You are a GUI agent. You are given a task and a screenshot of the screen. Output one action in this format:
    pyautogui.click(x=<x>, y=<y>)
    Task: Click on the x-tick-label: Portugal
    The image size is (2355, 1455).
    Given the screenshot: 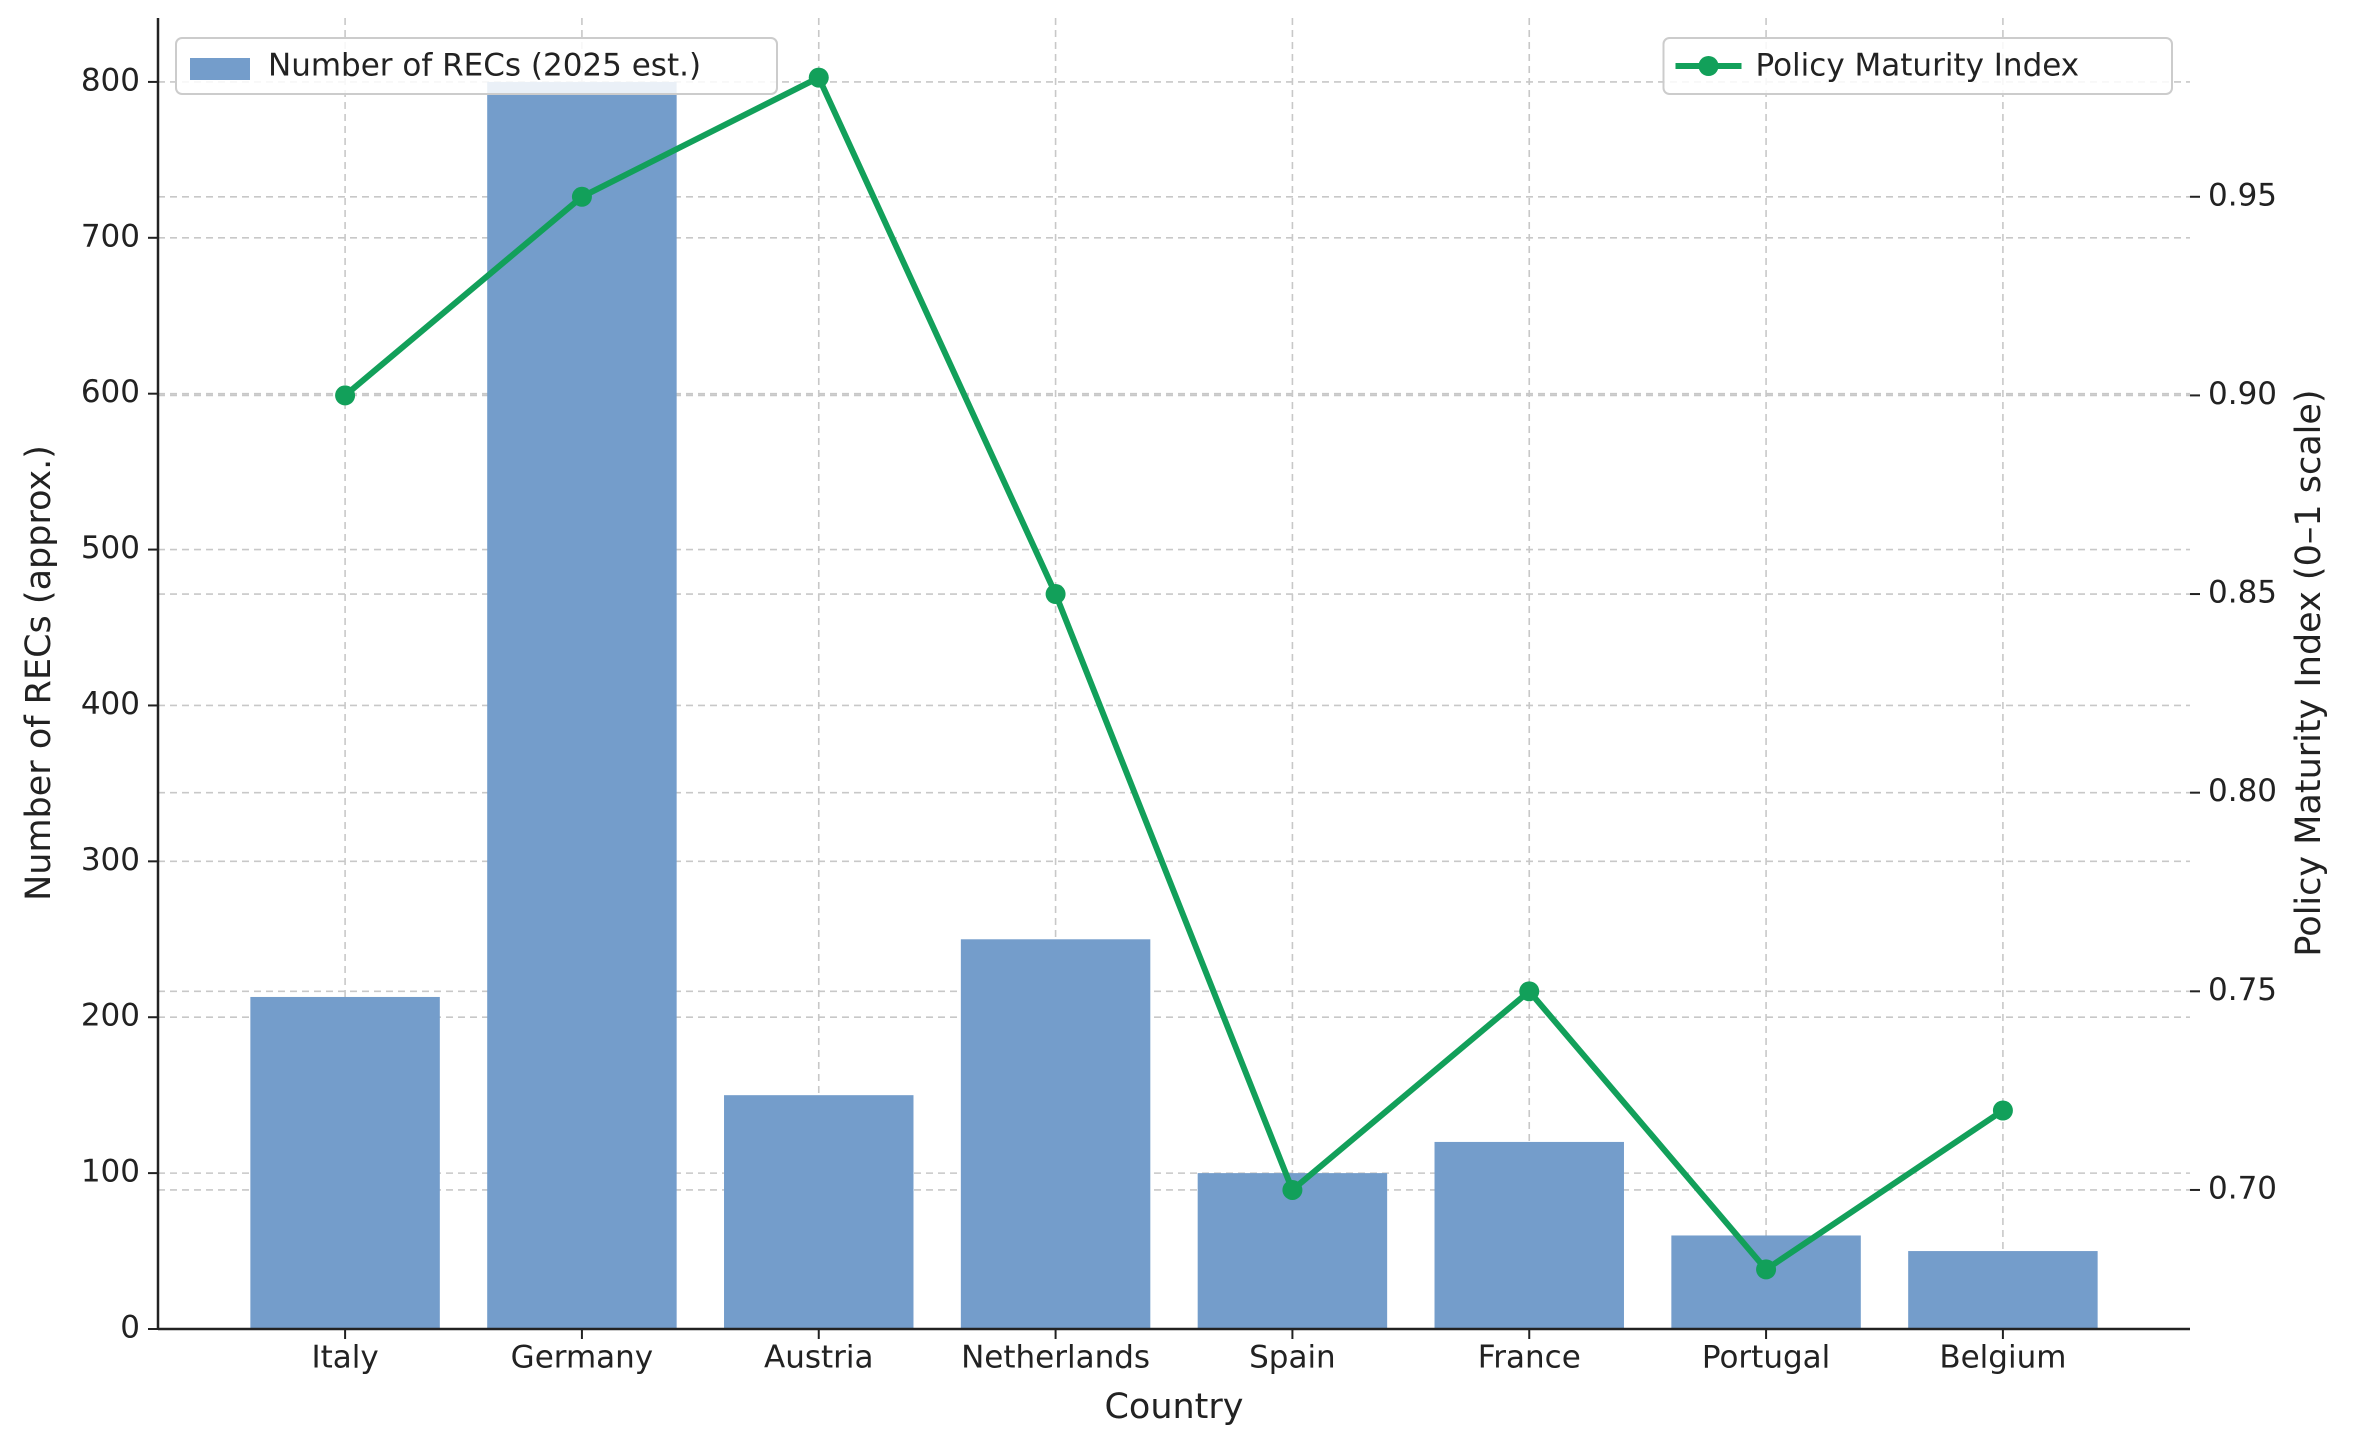 What is the action you would take?
    pyautogui.click(x=1766, y=1358)
    